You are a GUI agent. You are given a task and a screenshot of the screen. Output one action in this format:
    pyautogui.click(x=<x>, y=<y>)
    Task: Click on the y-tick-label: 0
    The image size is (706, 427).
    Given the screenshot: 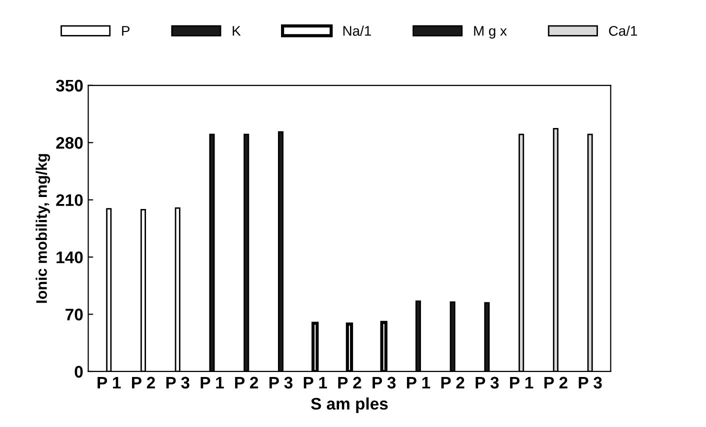 What is the action you would take?
    pyautogui.click(x=78, y=372)
    